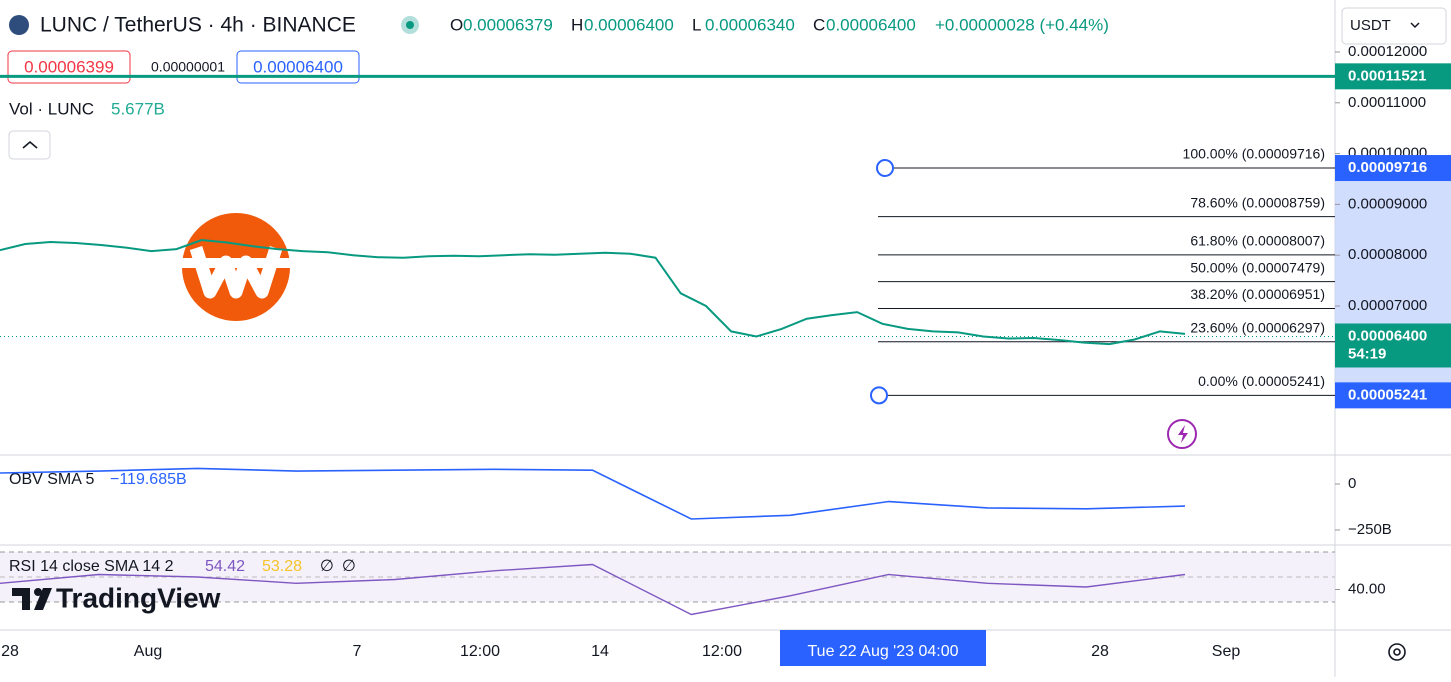 Image resolution: width=1451 pixels, height=682 pixels. Describe the element at coordinates (19, 25) in the screenshot. I see `symbol-icon` at that location.